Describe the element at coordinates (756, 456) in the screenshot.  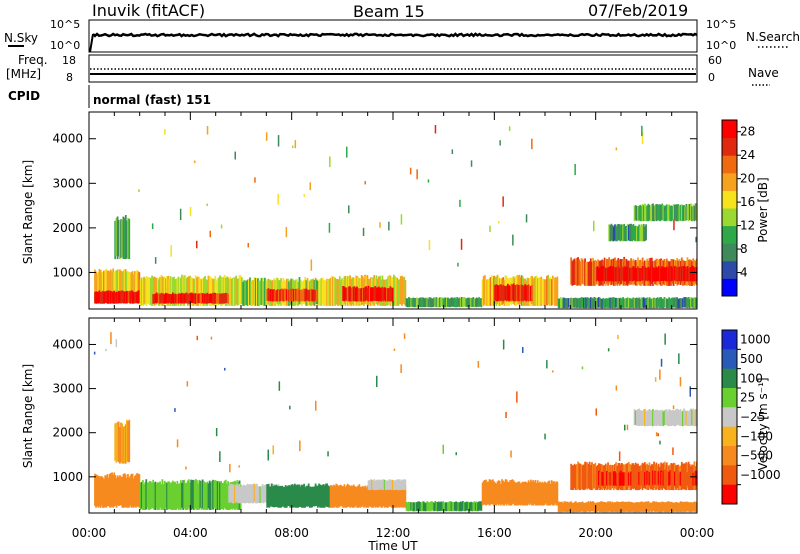
I see `velocity-colorbar-tick-label: −500` at that location.